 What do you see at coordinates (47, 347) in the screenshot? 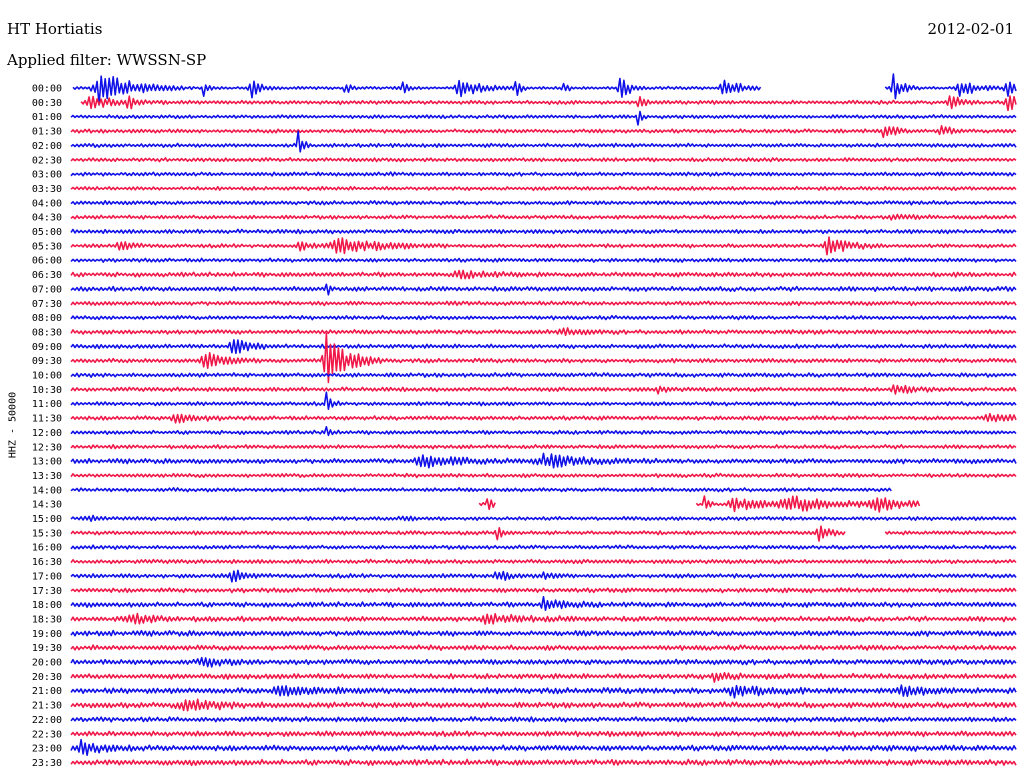
I see `time-tick-label: 09:00` at bounding box center [47, 347].